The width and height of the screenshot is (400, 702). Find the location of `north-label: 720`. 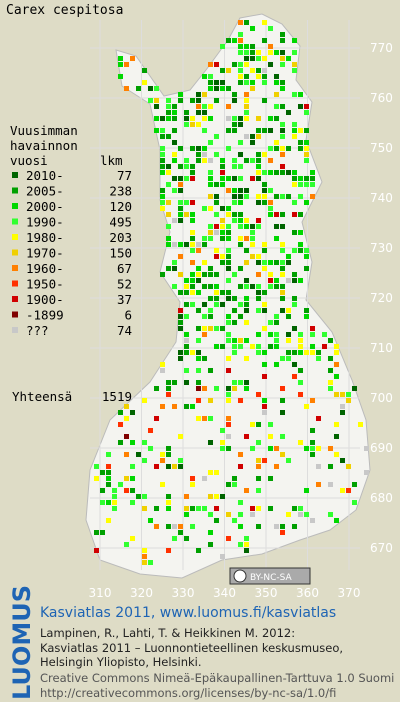

north-label: 720 is located at coordinates (381, 298).